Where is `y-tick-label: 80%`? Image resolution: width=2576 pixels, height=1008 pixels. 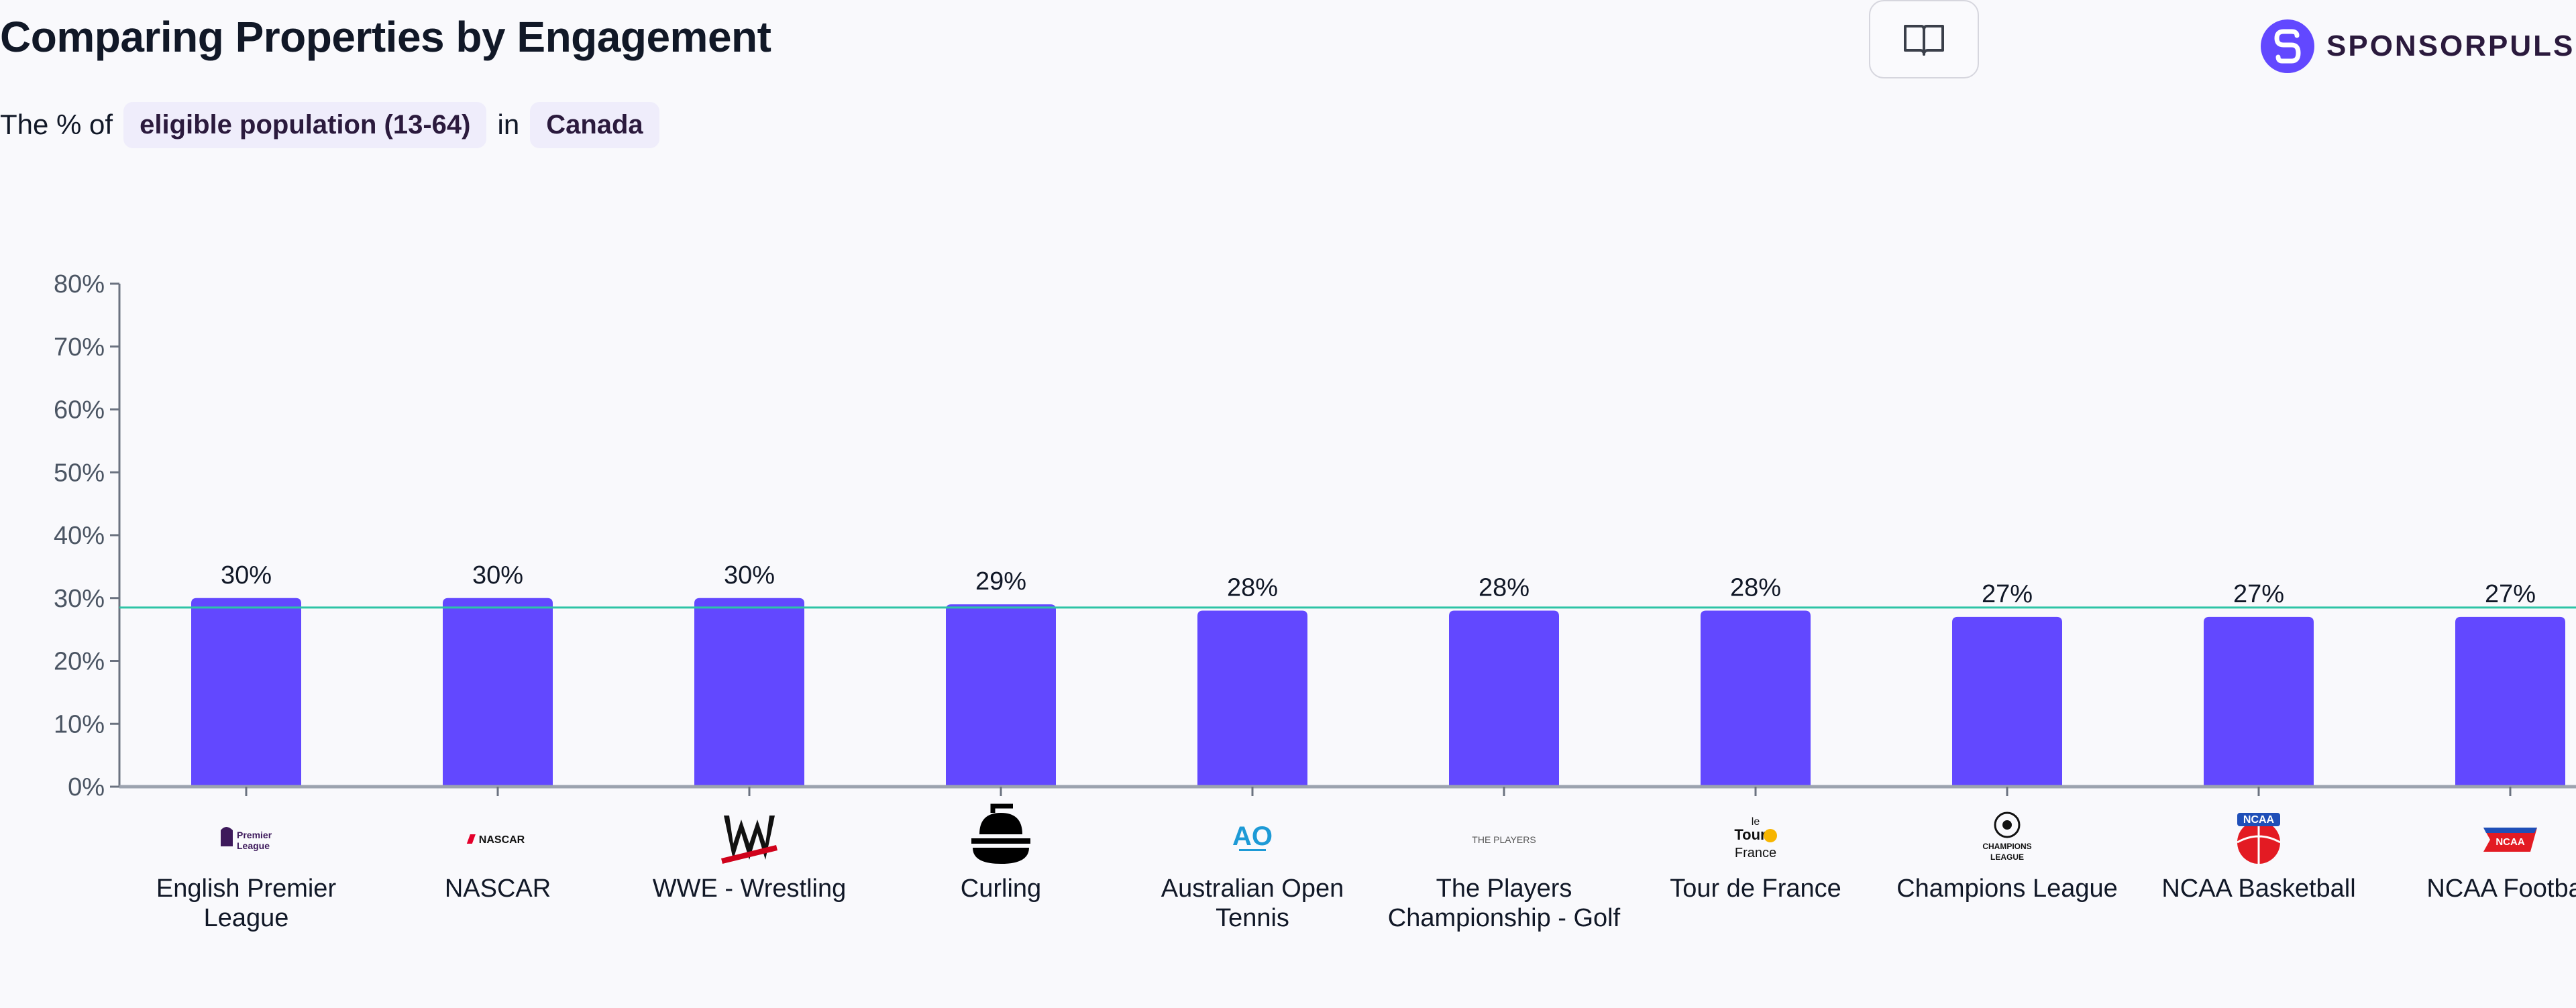 y-tick-label: 80% is located at coordinates (79, 284).